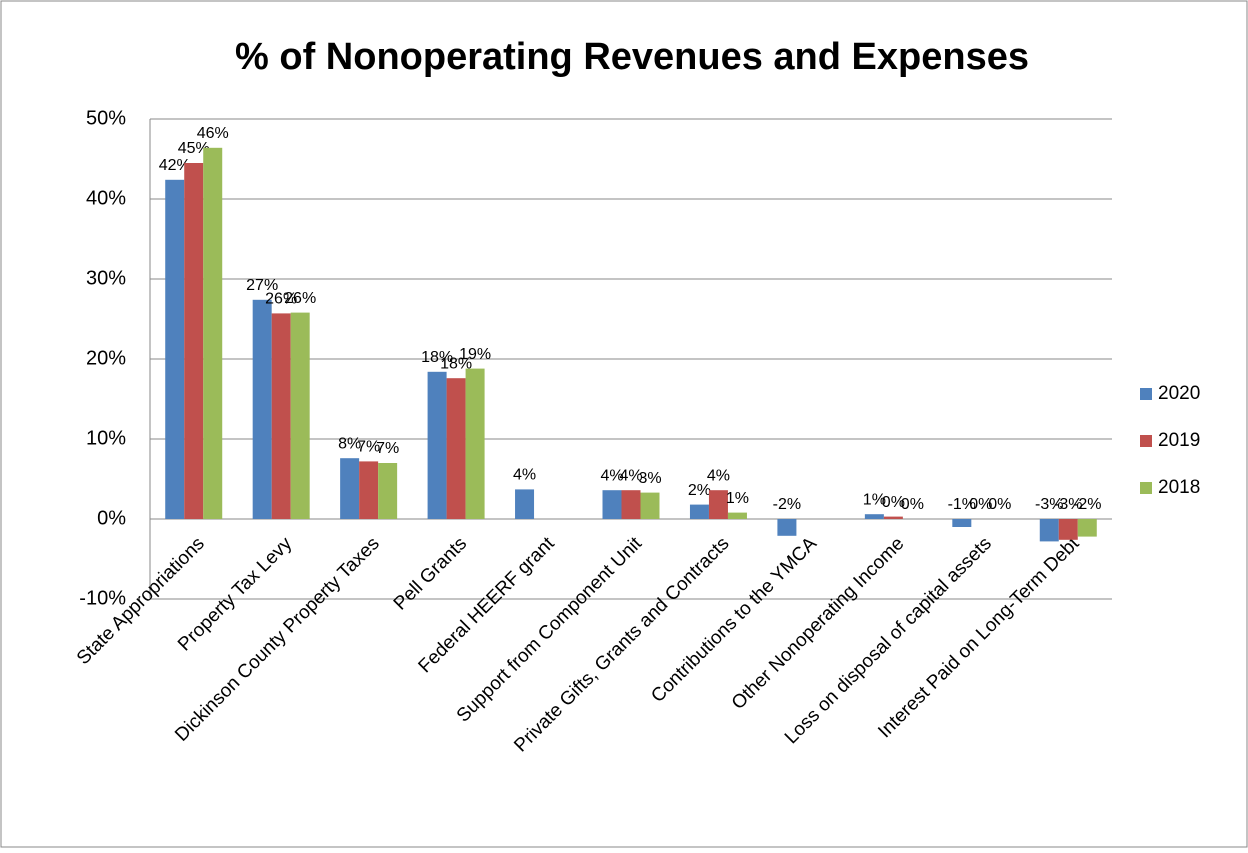 The height and width of the screenshot is (853, 1248). Describe the element at coordinates (106, 358) in the screenshot. I see `y-tick-label: 20%` at that location.